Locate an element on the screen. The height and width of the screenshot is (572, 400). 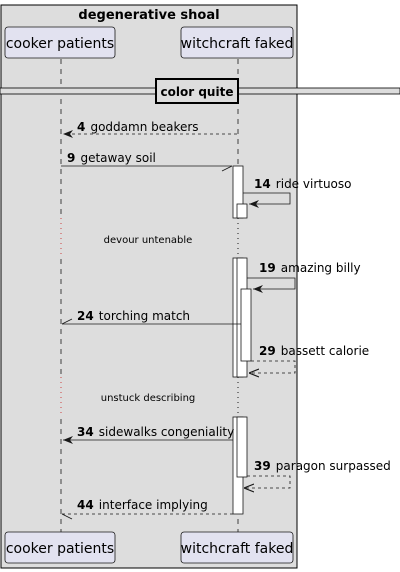
delay-label: unstuck describing is located at coordinates (148, 398).